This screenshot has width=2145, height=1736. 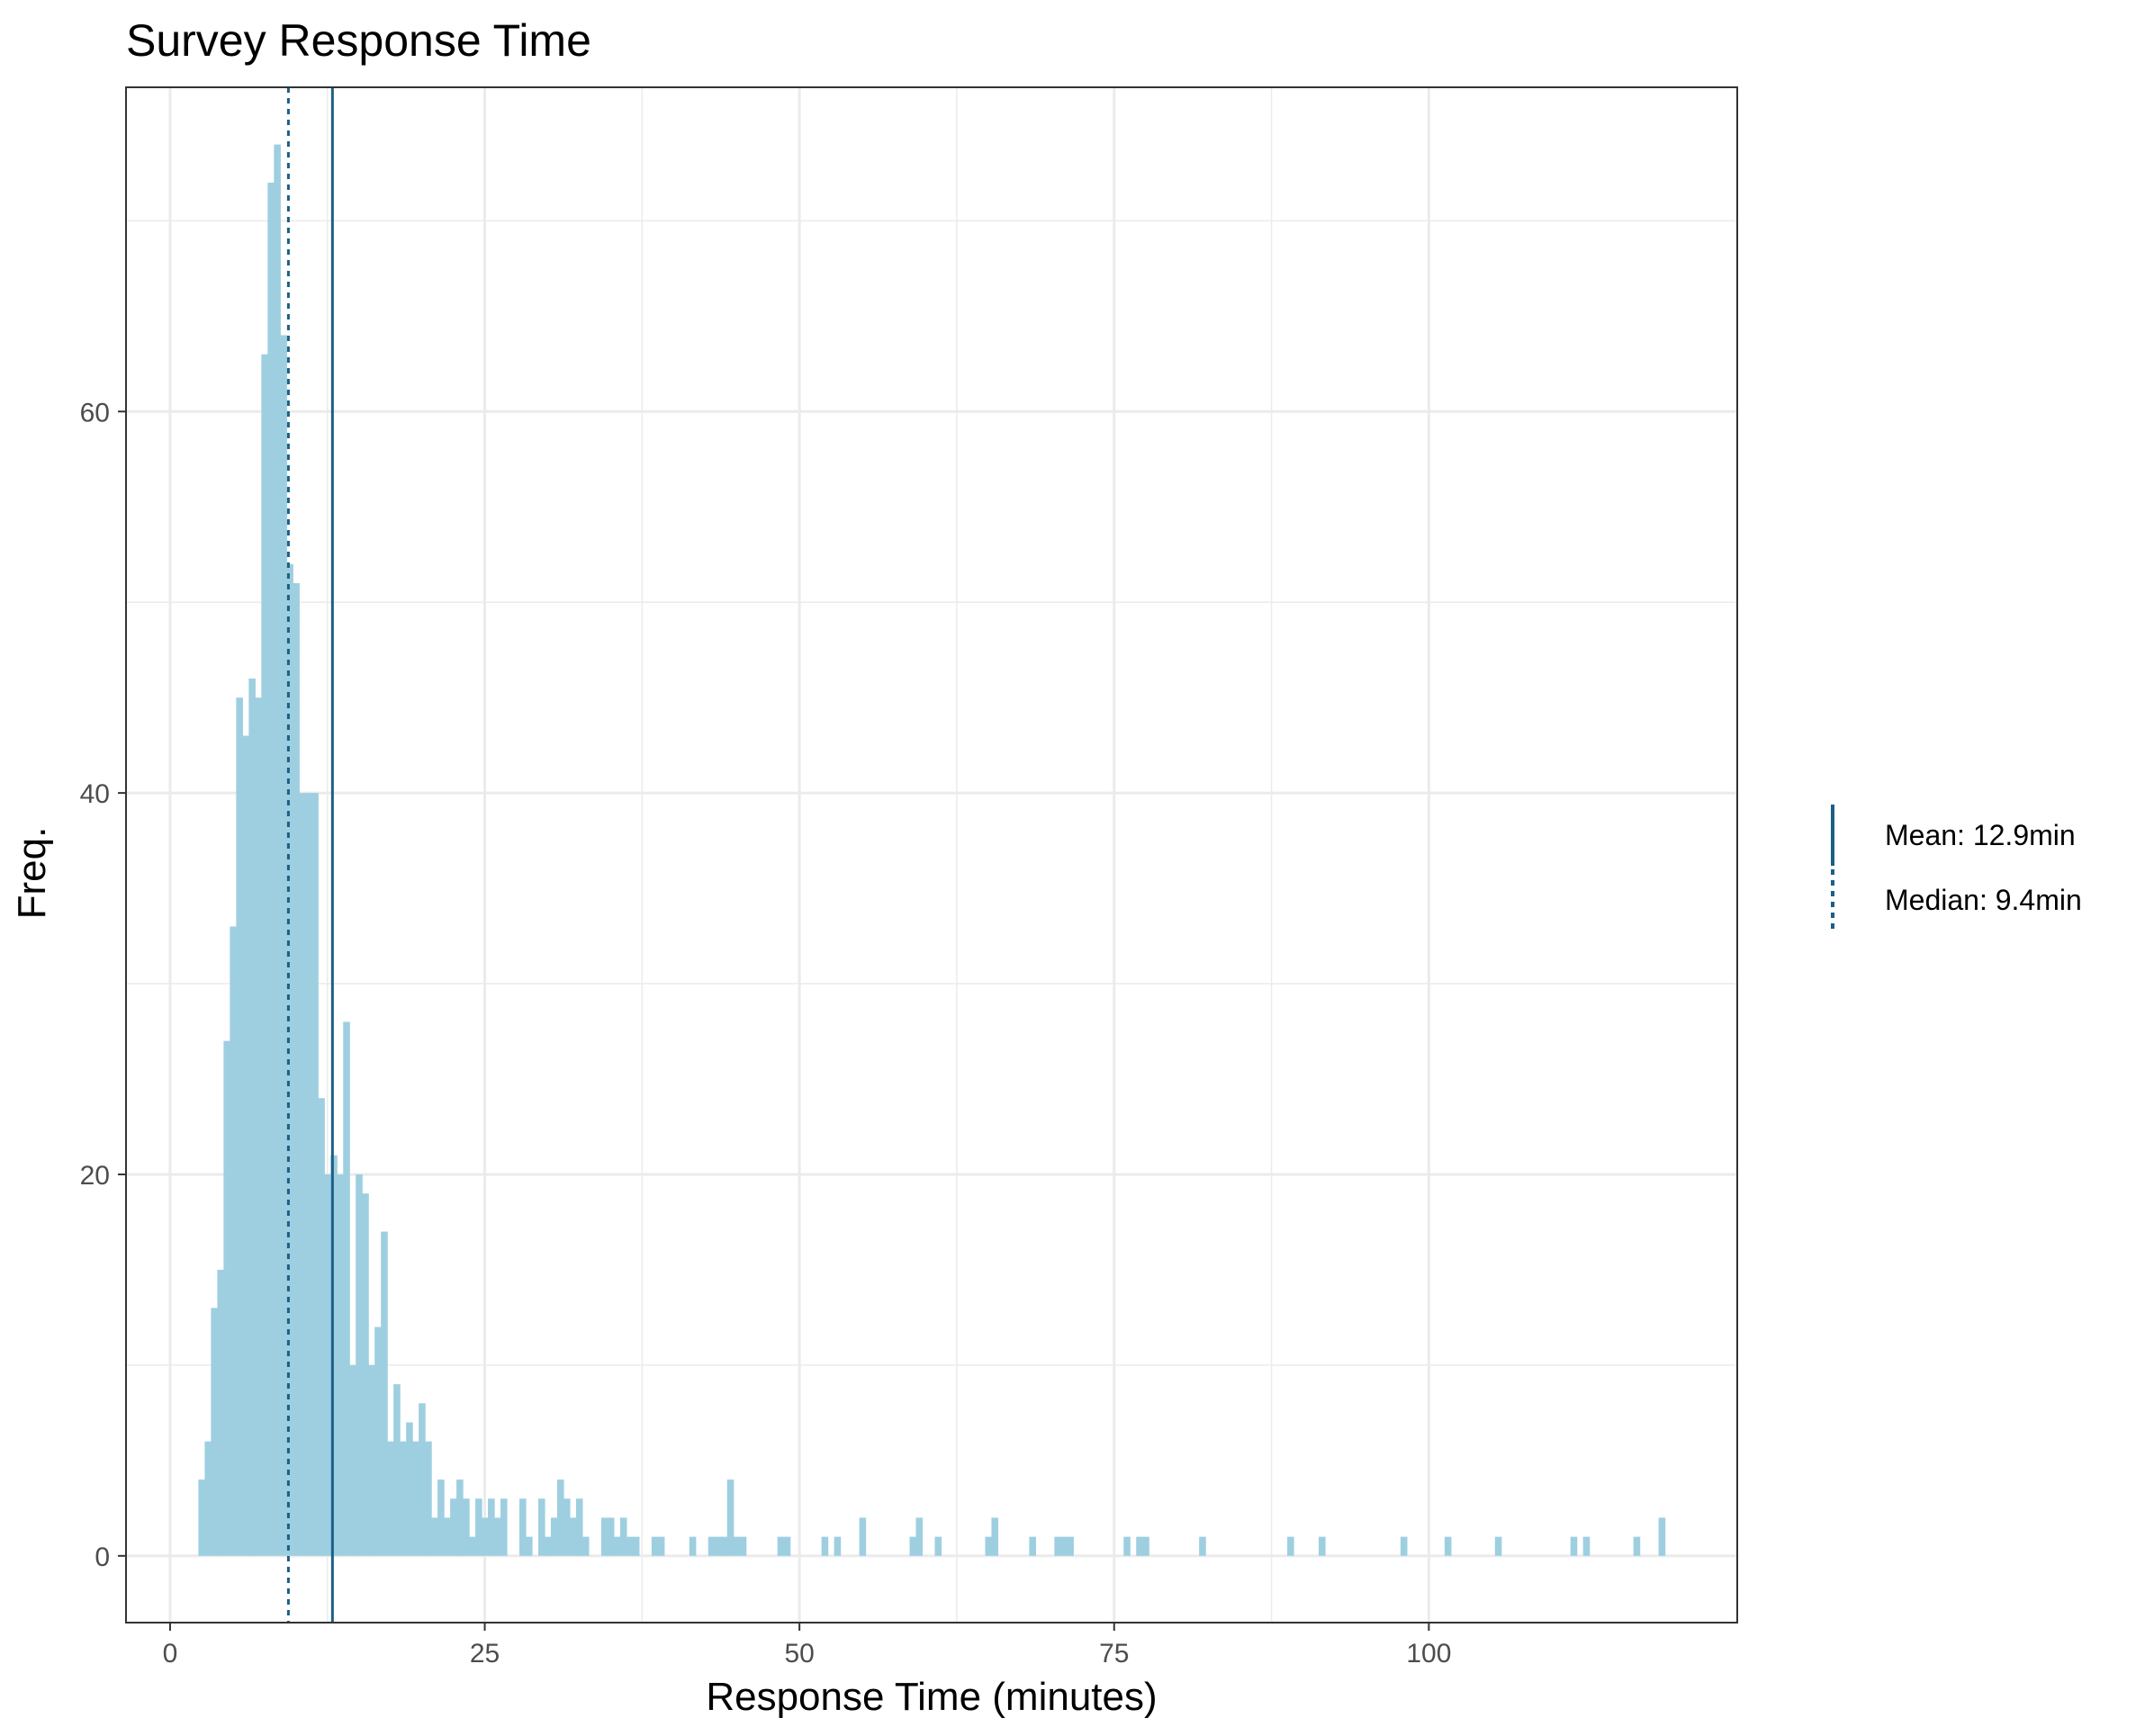 I want to click on x-axis-title: Response Time (minutes), so click(x=932, y=1697).